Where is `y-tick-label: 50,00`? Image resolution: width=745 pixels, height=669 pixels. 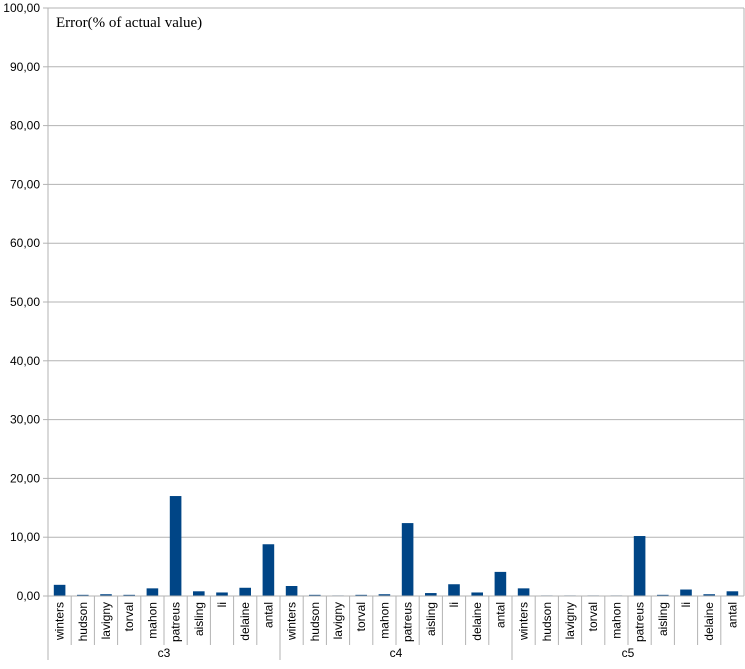 y-tick-label: 50,00 is located at coordinates (25, 302).